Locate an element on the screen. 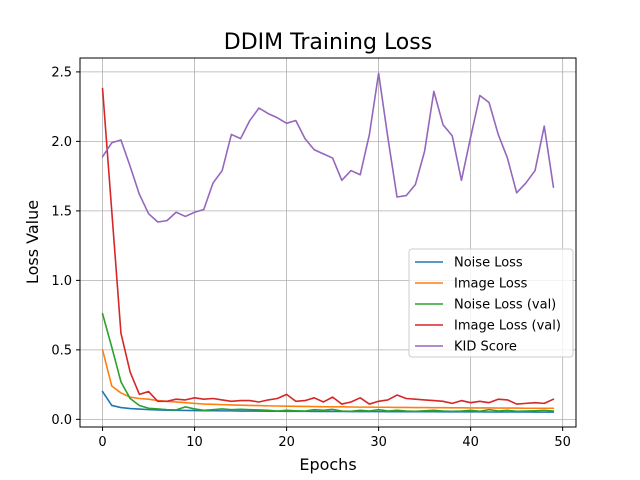 Image resolution: width=640 pixels, height=480 pixels. x-tick-label: 40 is located at coordinates (470, 442).